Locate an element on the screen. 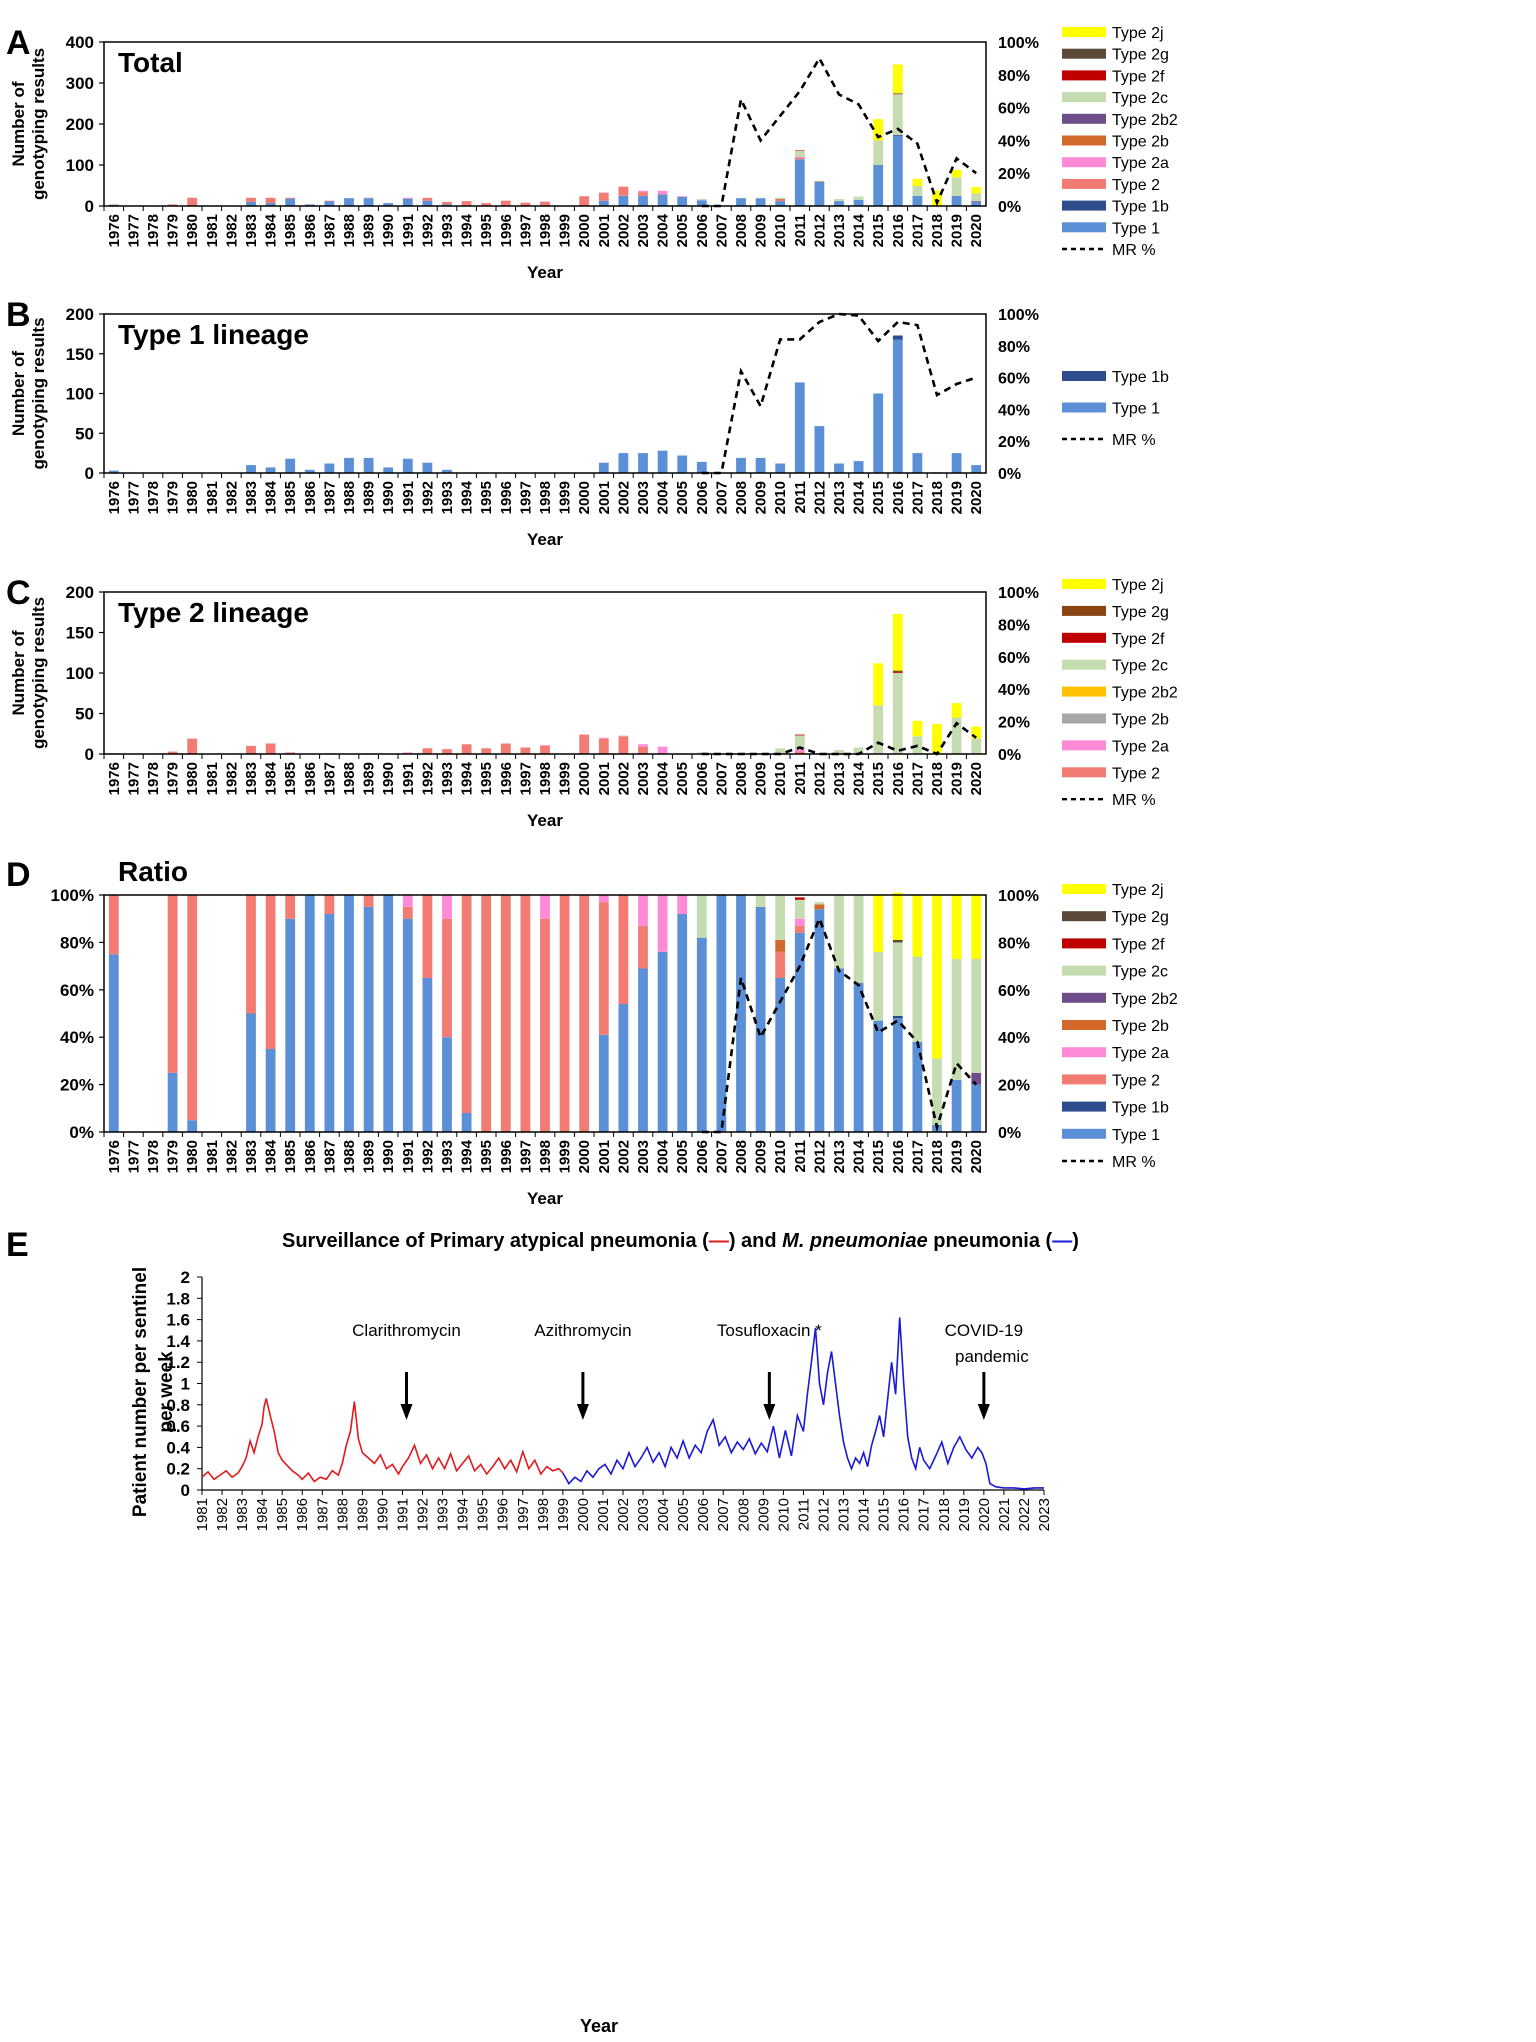  x-tick-label: 1985 is located at coordinates (282, 1514).